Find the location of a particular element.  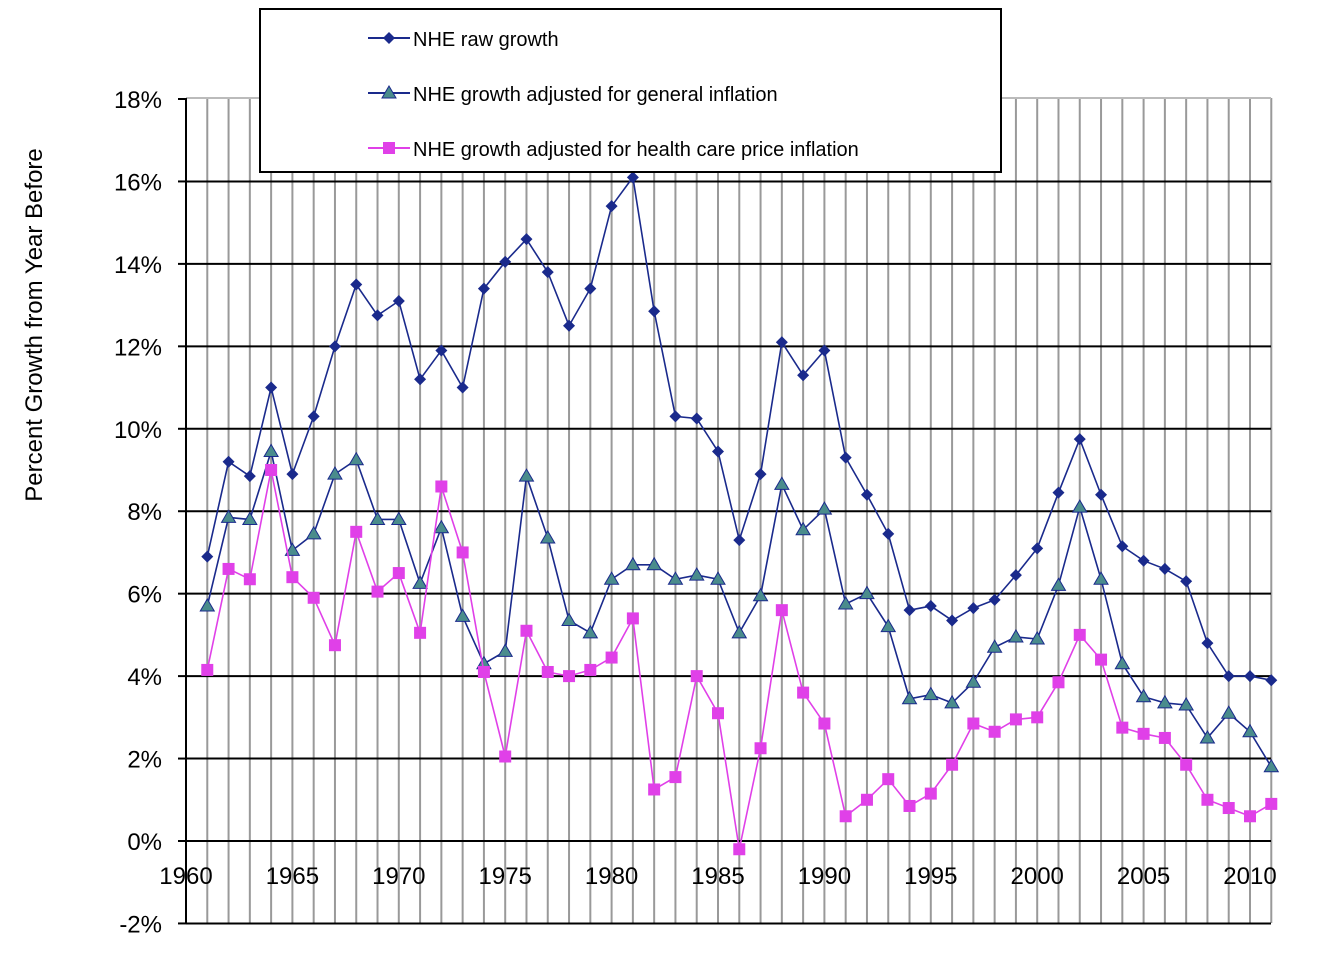

y-tick-label: 10% is located at coordinates (138, 430).